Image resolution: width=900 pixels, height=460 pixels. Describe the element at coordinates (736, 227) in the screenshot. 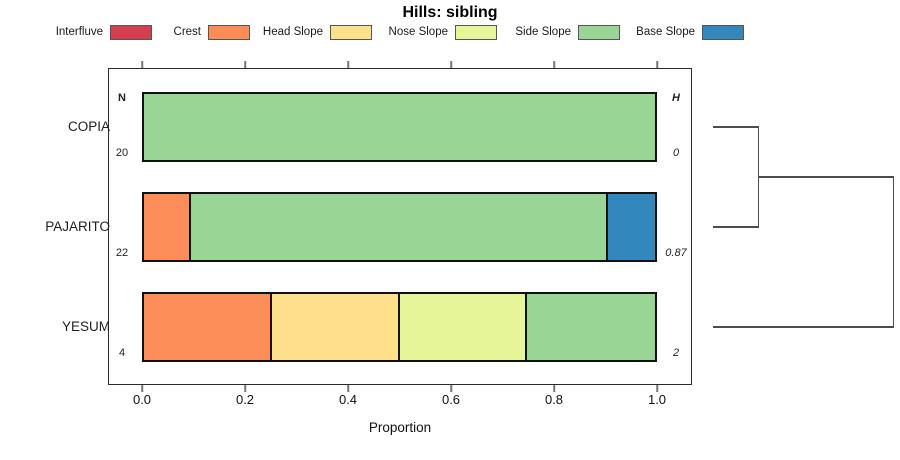

I see `dendrogram-branch-pajarito` at that location.